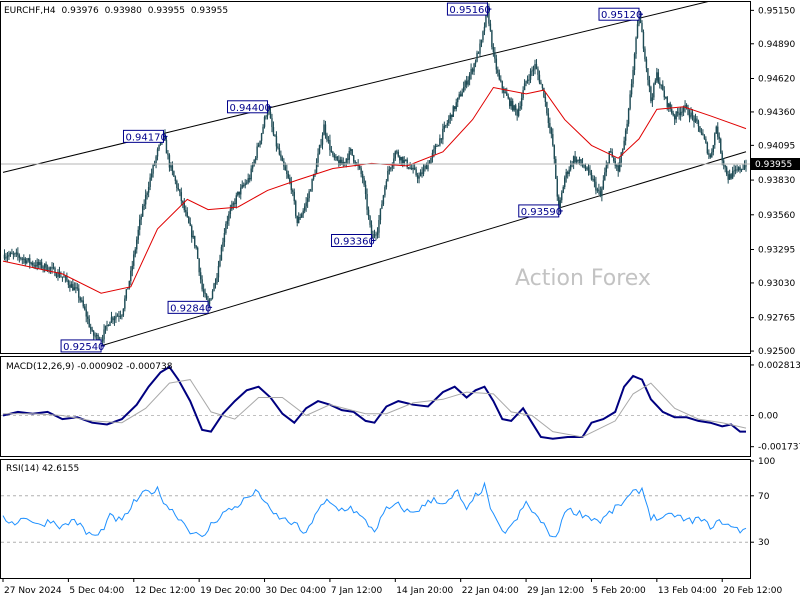  Describe the element at coordinates (230, 591) in the screenshot. I see `time-tick-label: 19 Dec 20:00` at that location.